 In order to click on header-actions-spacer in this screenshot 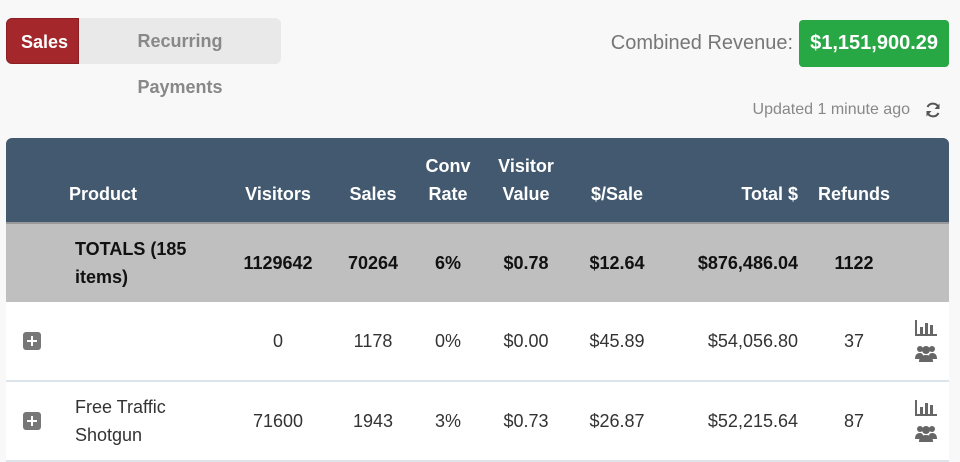, I will do `click(925, 215)`.